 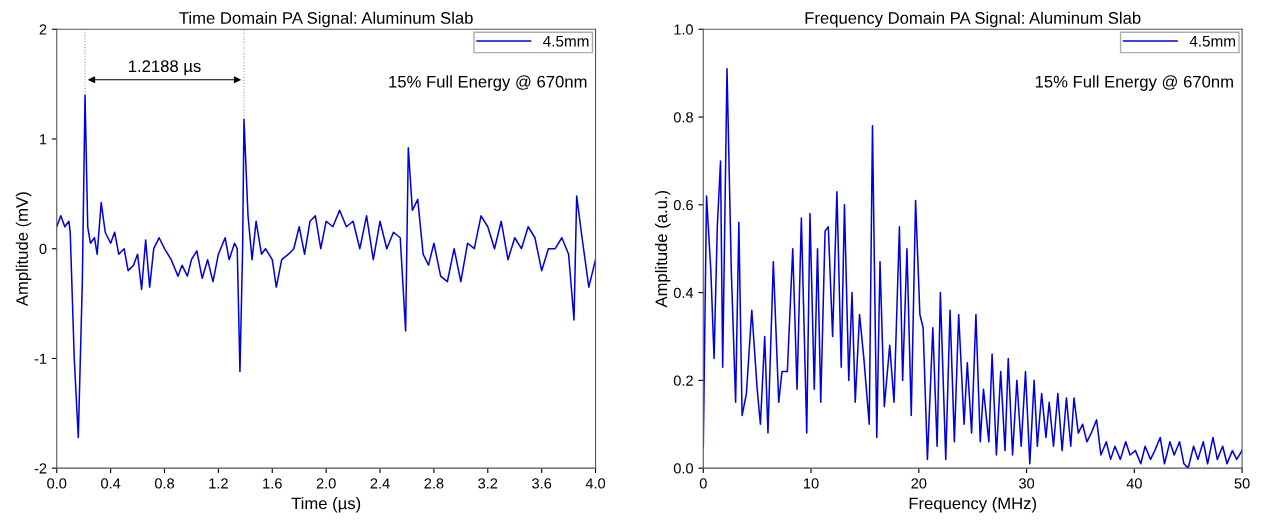 I want to click on x-tick-label: 2.0, so click(x=326, y=483).